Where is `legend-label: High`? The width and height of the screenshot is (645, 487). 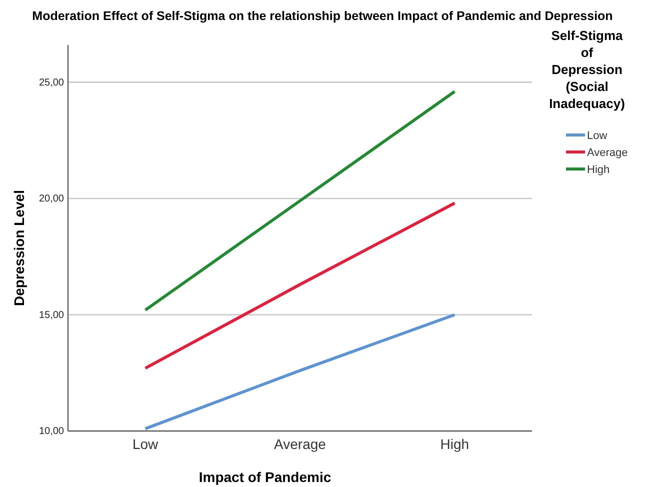
legend-label: High is located at coordinates (598, 170).